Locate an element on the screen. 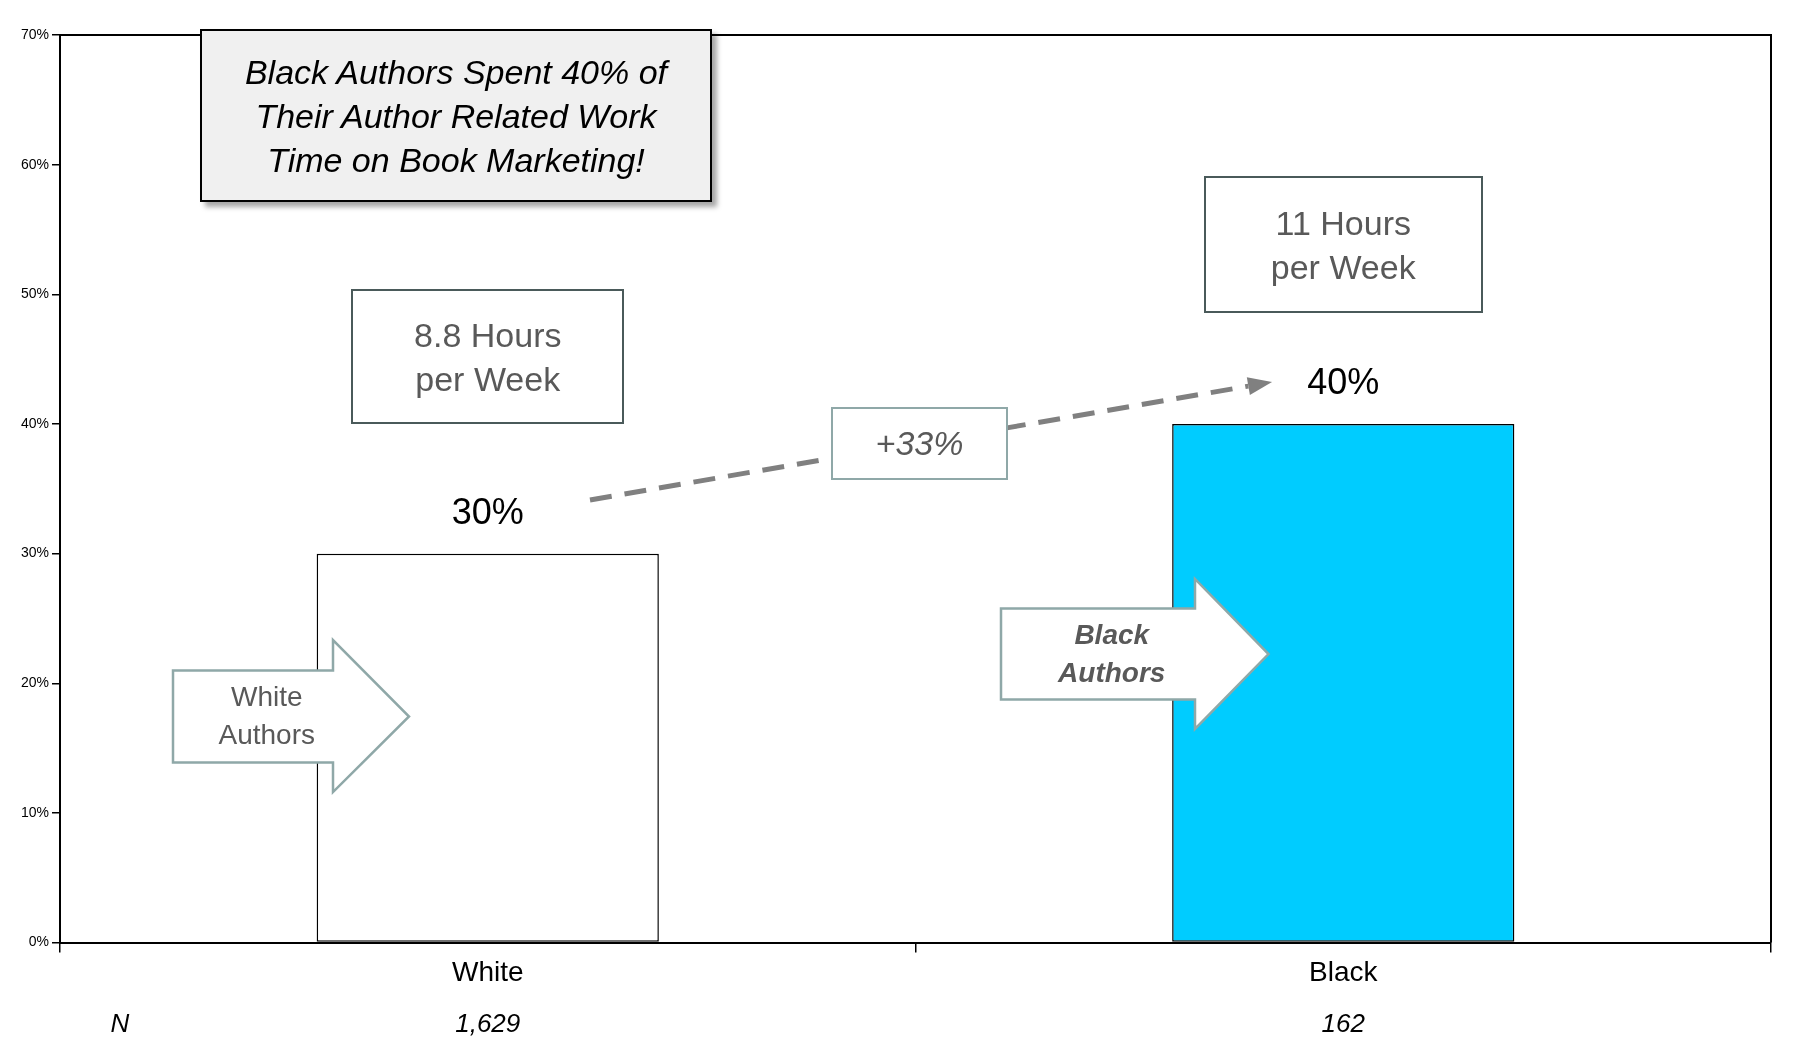 This screenshot has width=1820, height=1039. y-tick-label: 40% is located at coordinates (34, 422).